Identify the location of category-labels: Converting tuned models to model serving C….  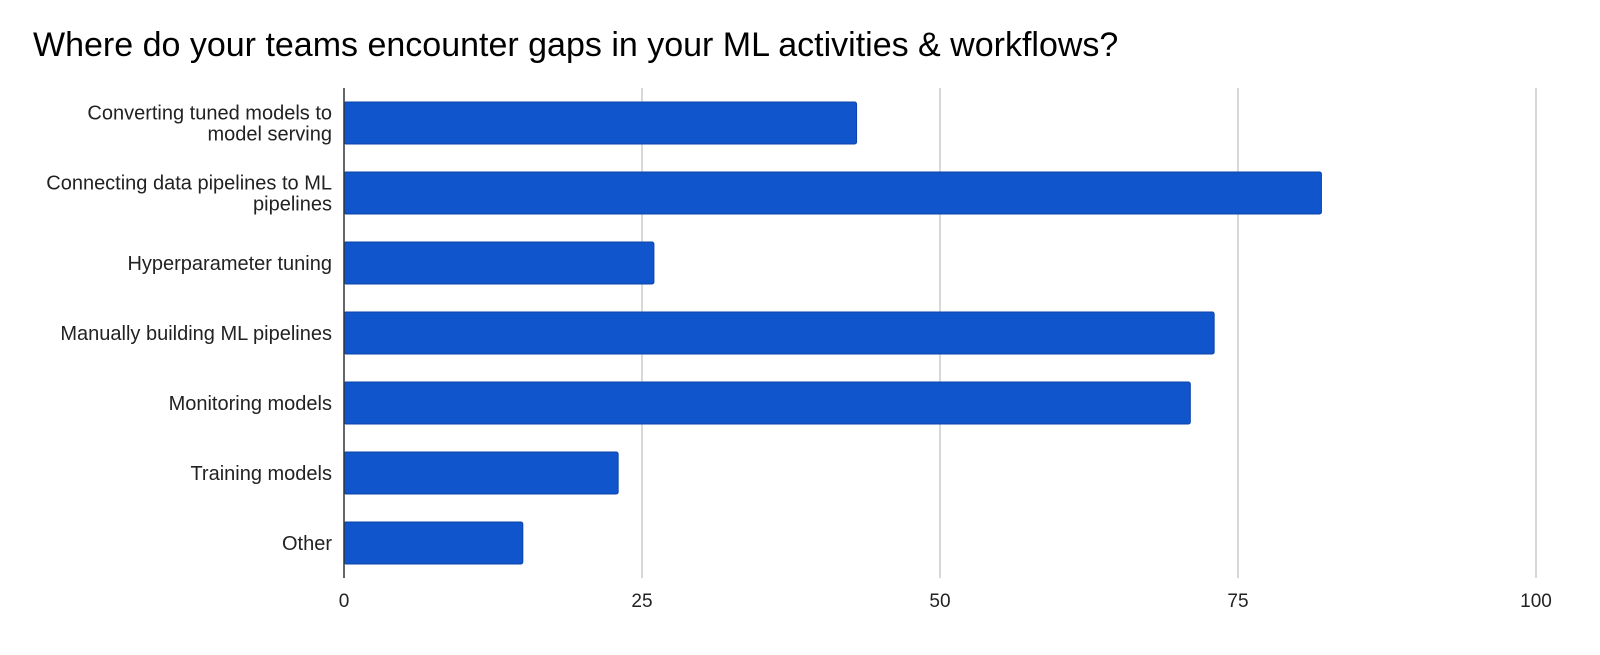
(189, 329).